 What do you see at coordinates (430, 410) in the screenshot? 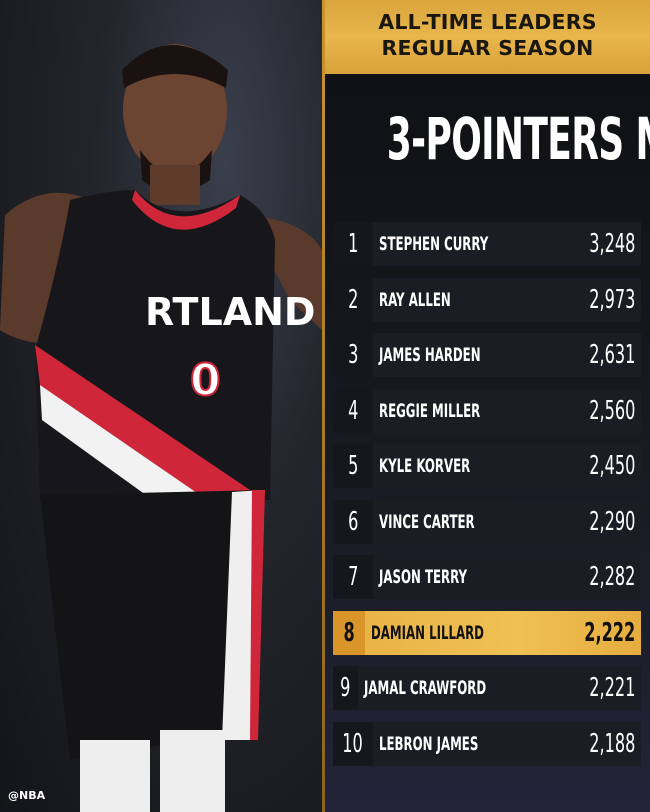
I see `player-name: REGGIE MILLER` at bounding box center [430, 410].